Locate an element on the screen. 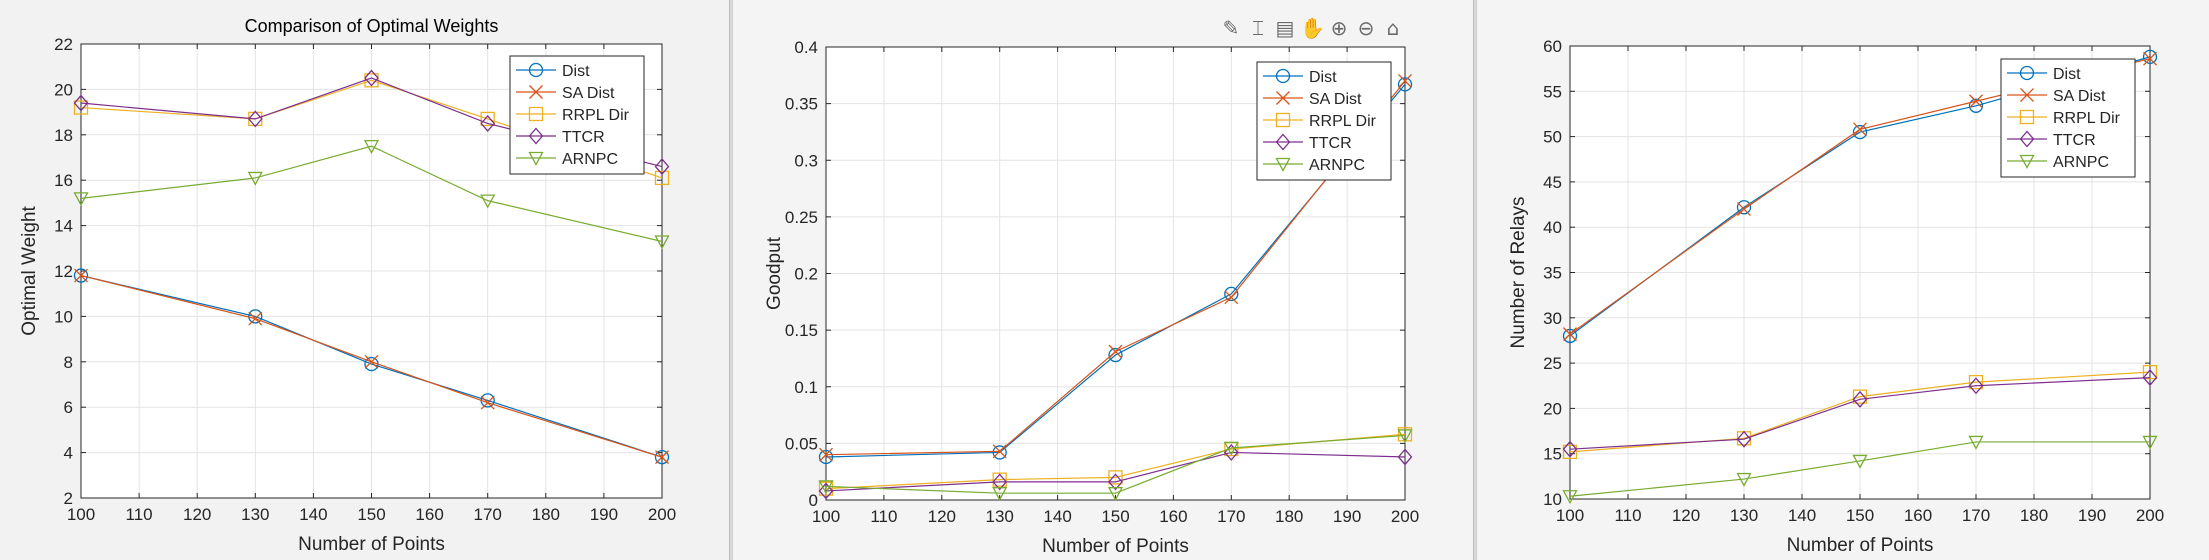 The width and height of the screenshot is (2209, 560). y-tick-label: 55 is located at coordinates (1552, 91).